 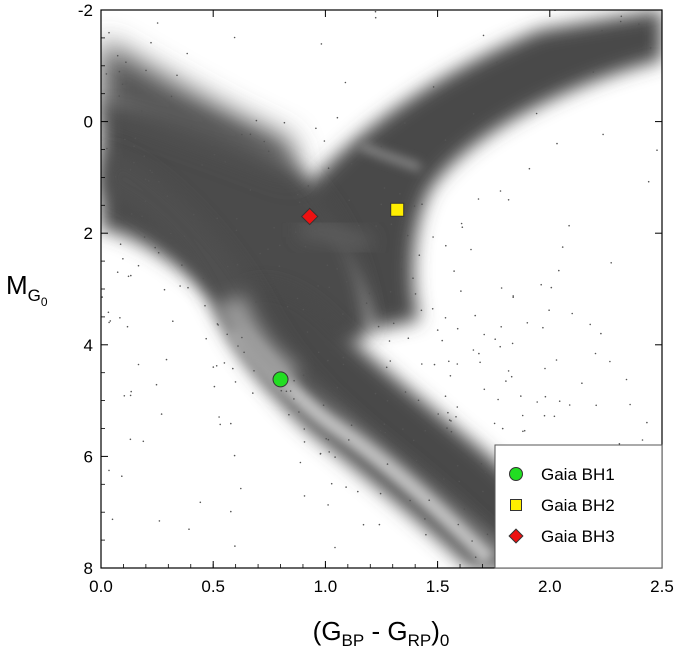 I want to click on gaia-bh2-marker, so click(x=397, y=209).